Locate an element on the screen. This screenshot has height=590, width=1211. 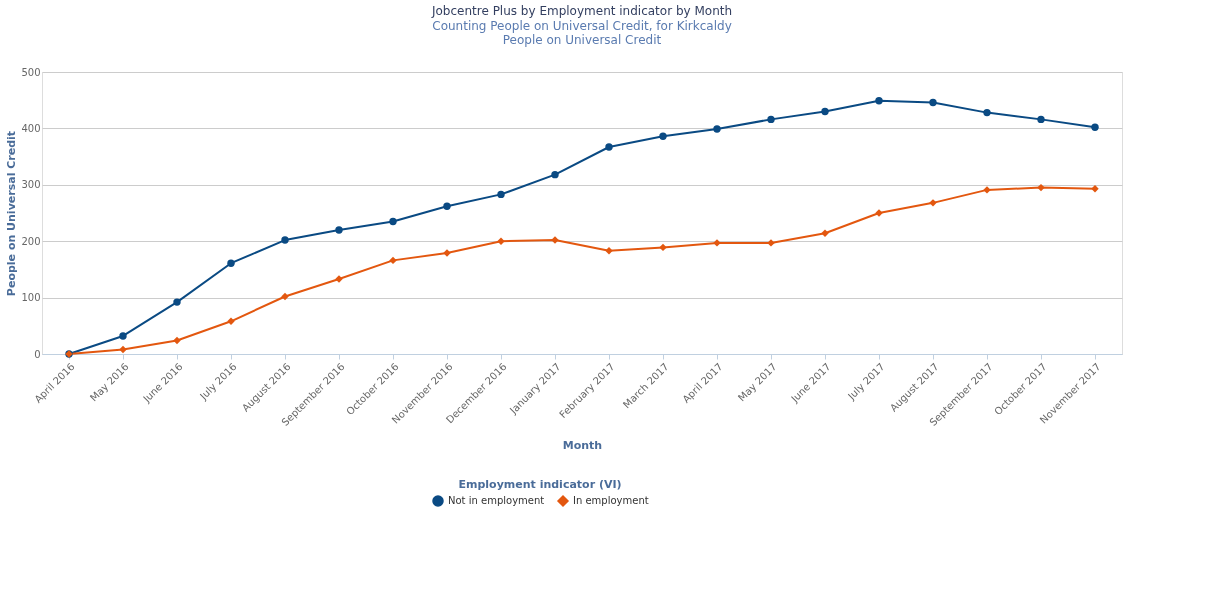
text: People on Universal Credit is located at coordinates (582, 40).